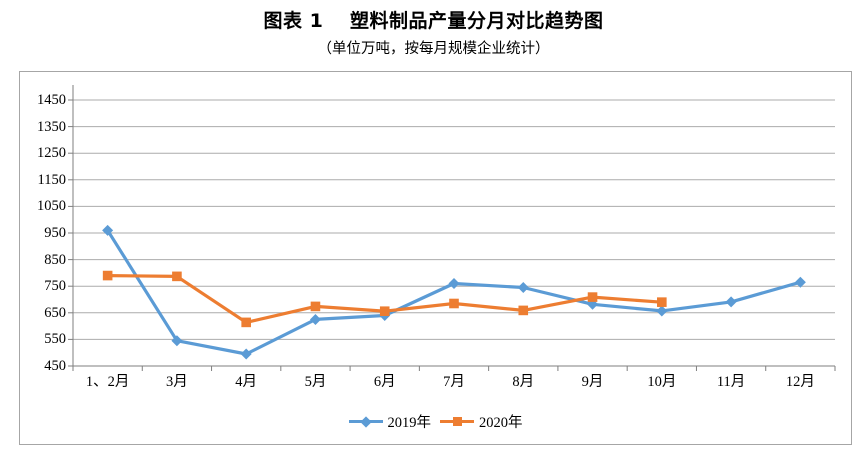 The image size is (867, 455). I want to click on chart-title: 图表 1 塑料制品产量分月对比趋势图, so click(433, 21).